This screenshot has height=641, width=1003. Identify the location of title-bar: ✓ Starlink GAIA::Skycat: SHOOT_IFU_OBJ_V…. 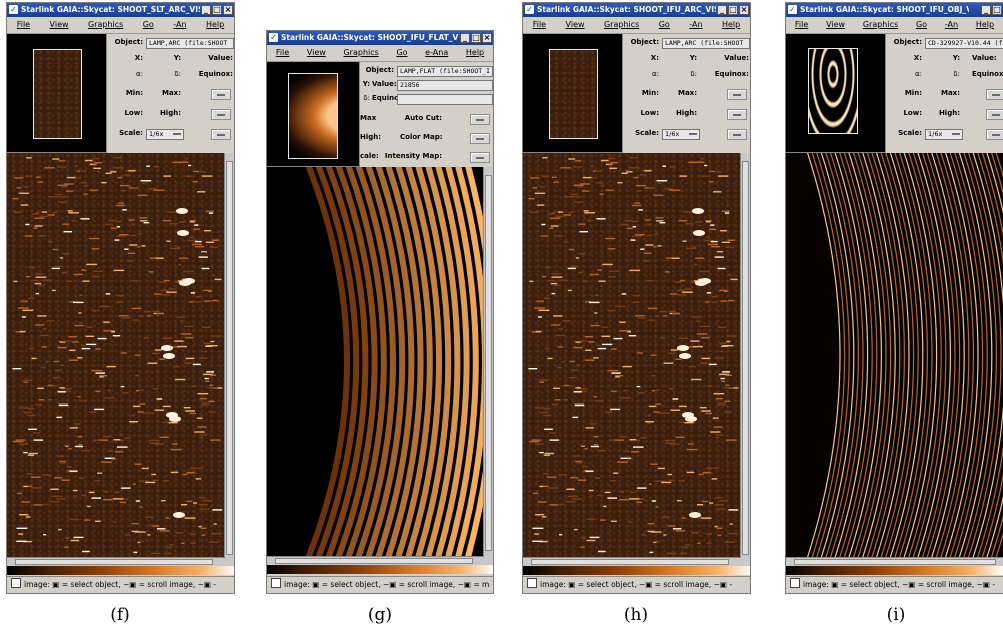
(894, 10).